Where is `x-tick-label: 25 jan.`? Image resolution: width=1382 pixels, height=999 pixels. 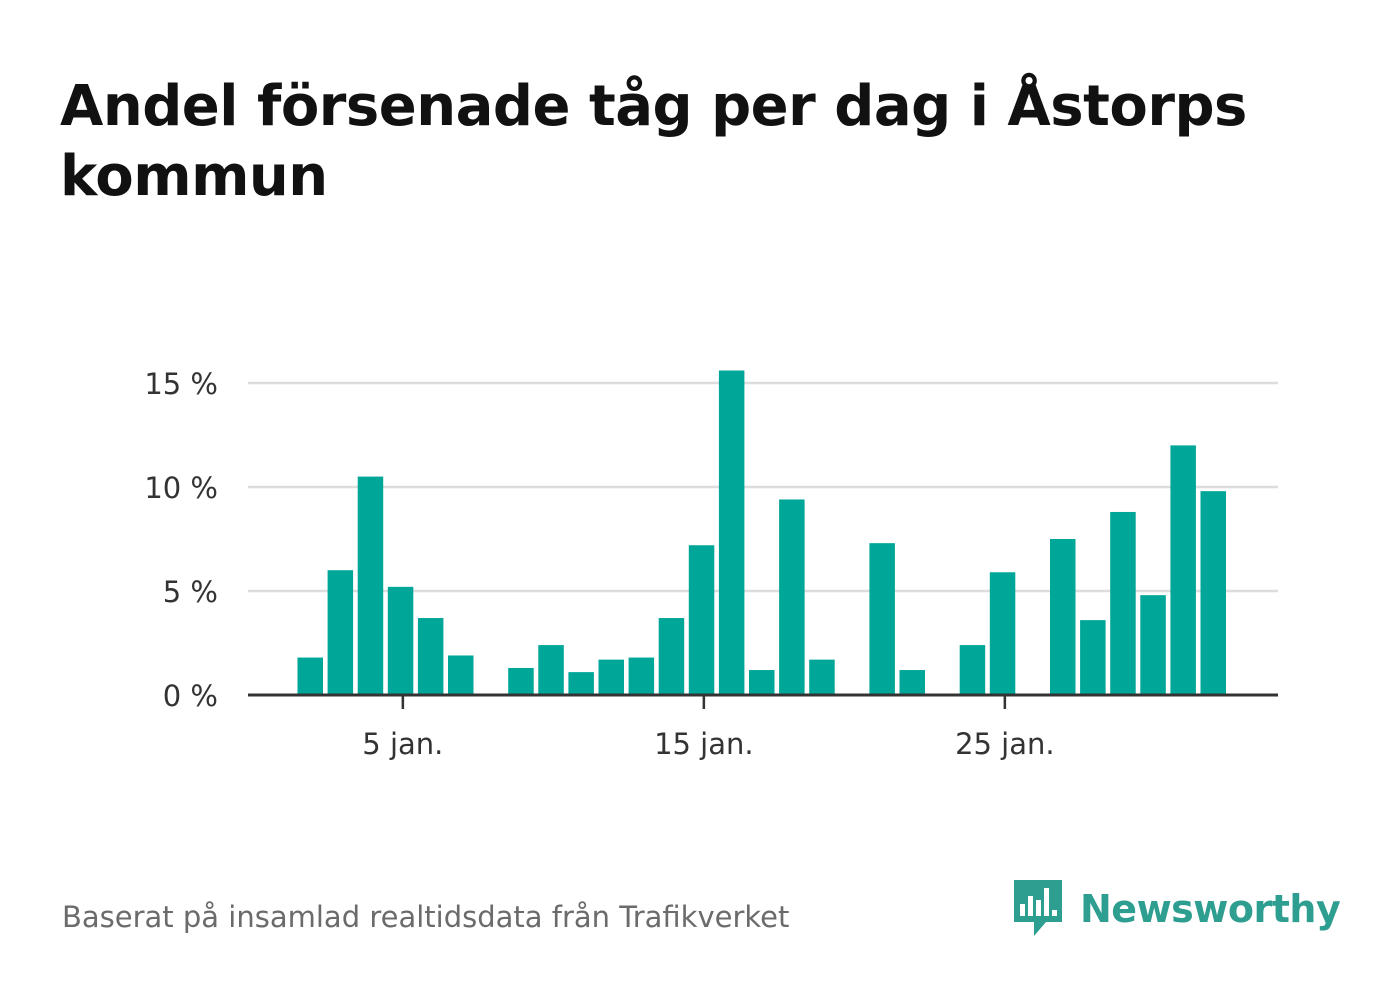 x-tick-label: 25 jan. is located at coordinates (1005, 744).